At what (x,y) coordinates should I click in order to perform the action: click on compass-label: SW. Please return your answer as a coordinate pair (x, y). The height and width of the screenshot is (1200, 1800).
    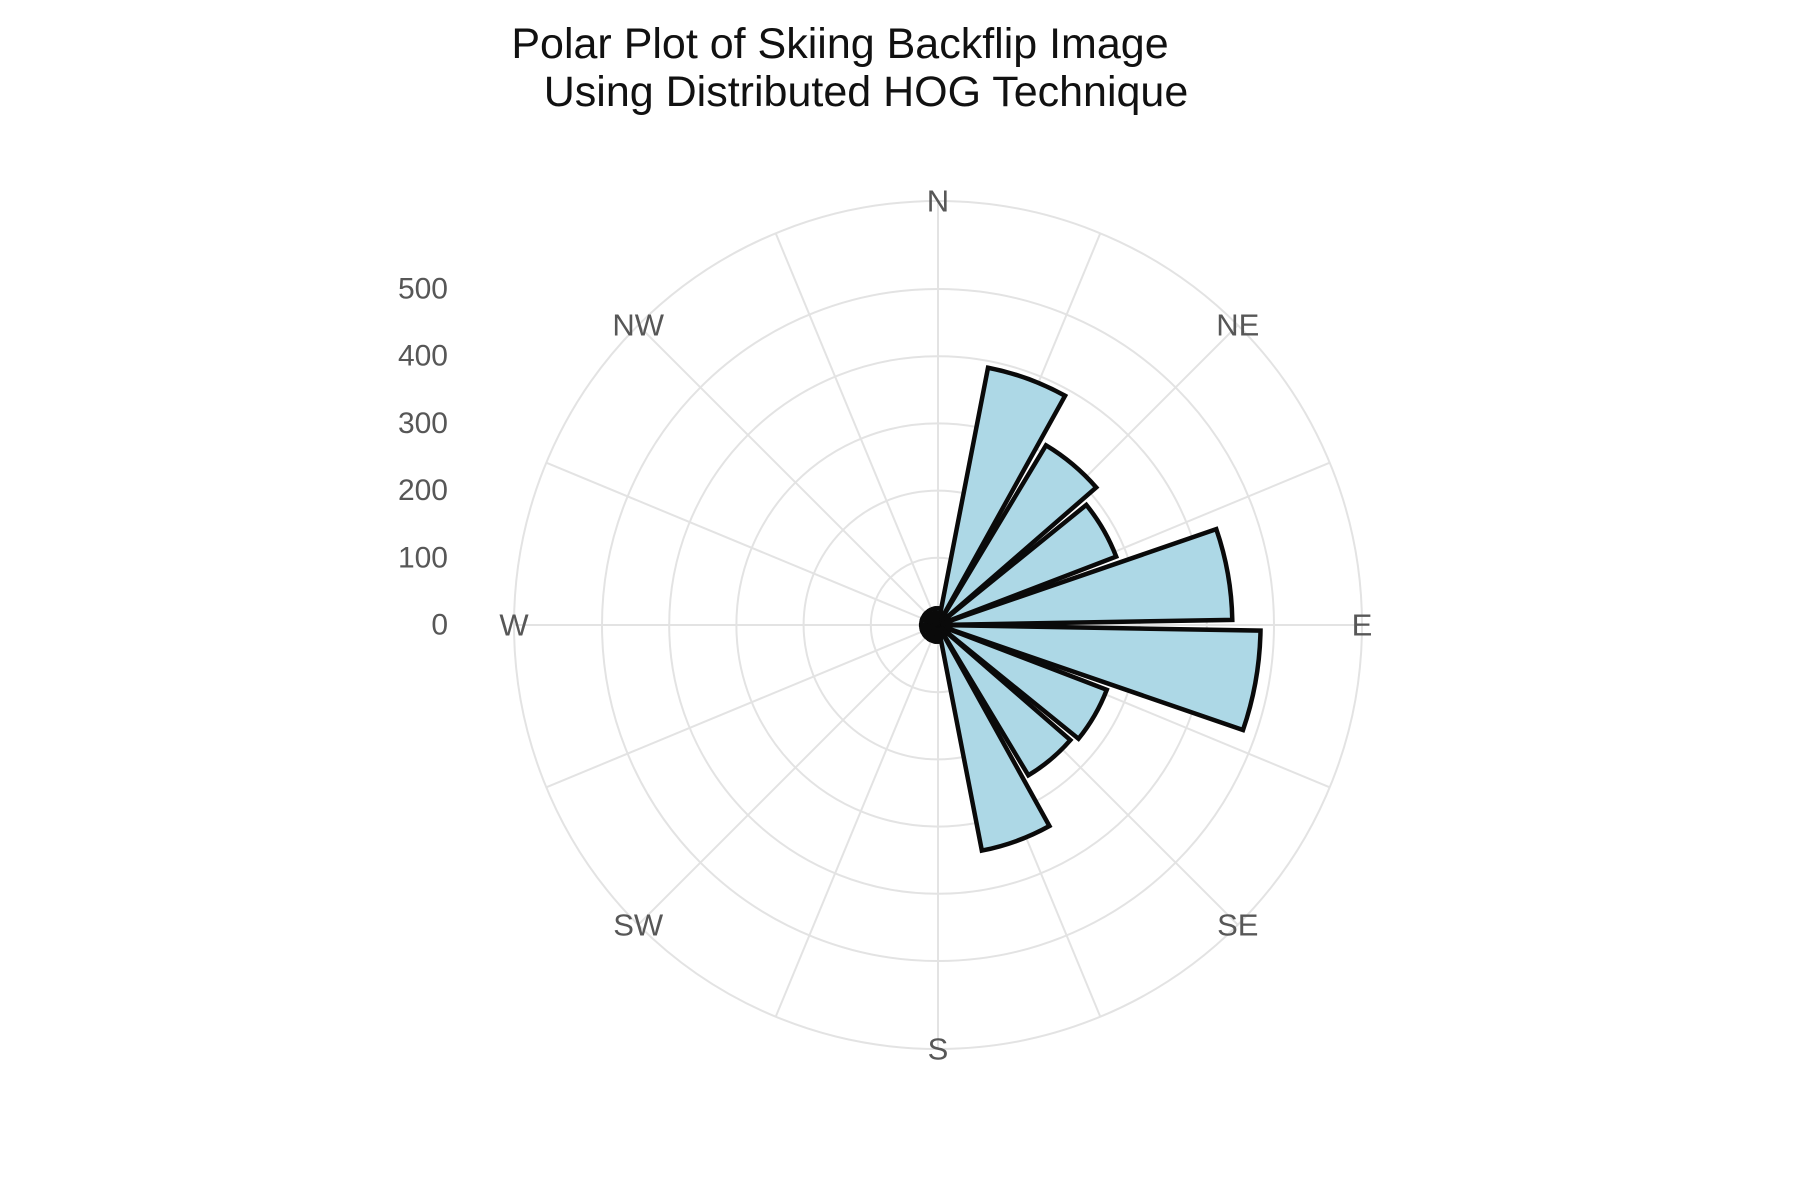
    Looking at the image, I should click on (638, 924).